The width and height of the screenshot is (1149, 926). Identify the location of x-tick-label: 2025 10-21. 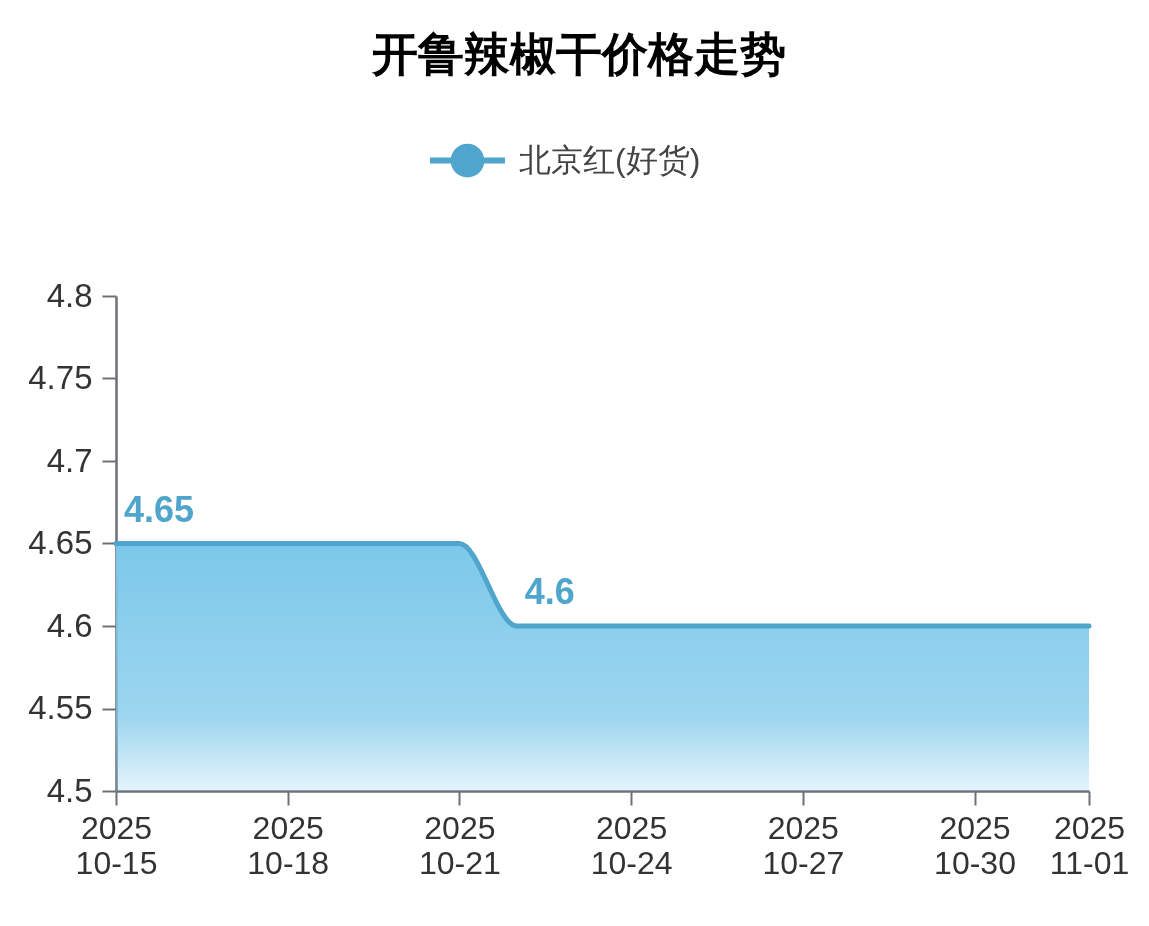
(459, 845).